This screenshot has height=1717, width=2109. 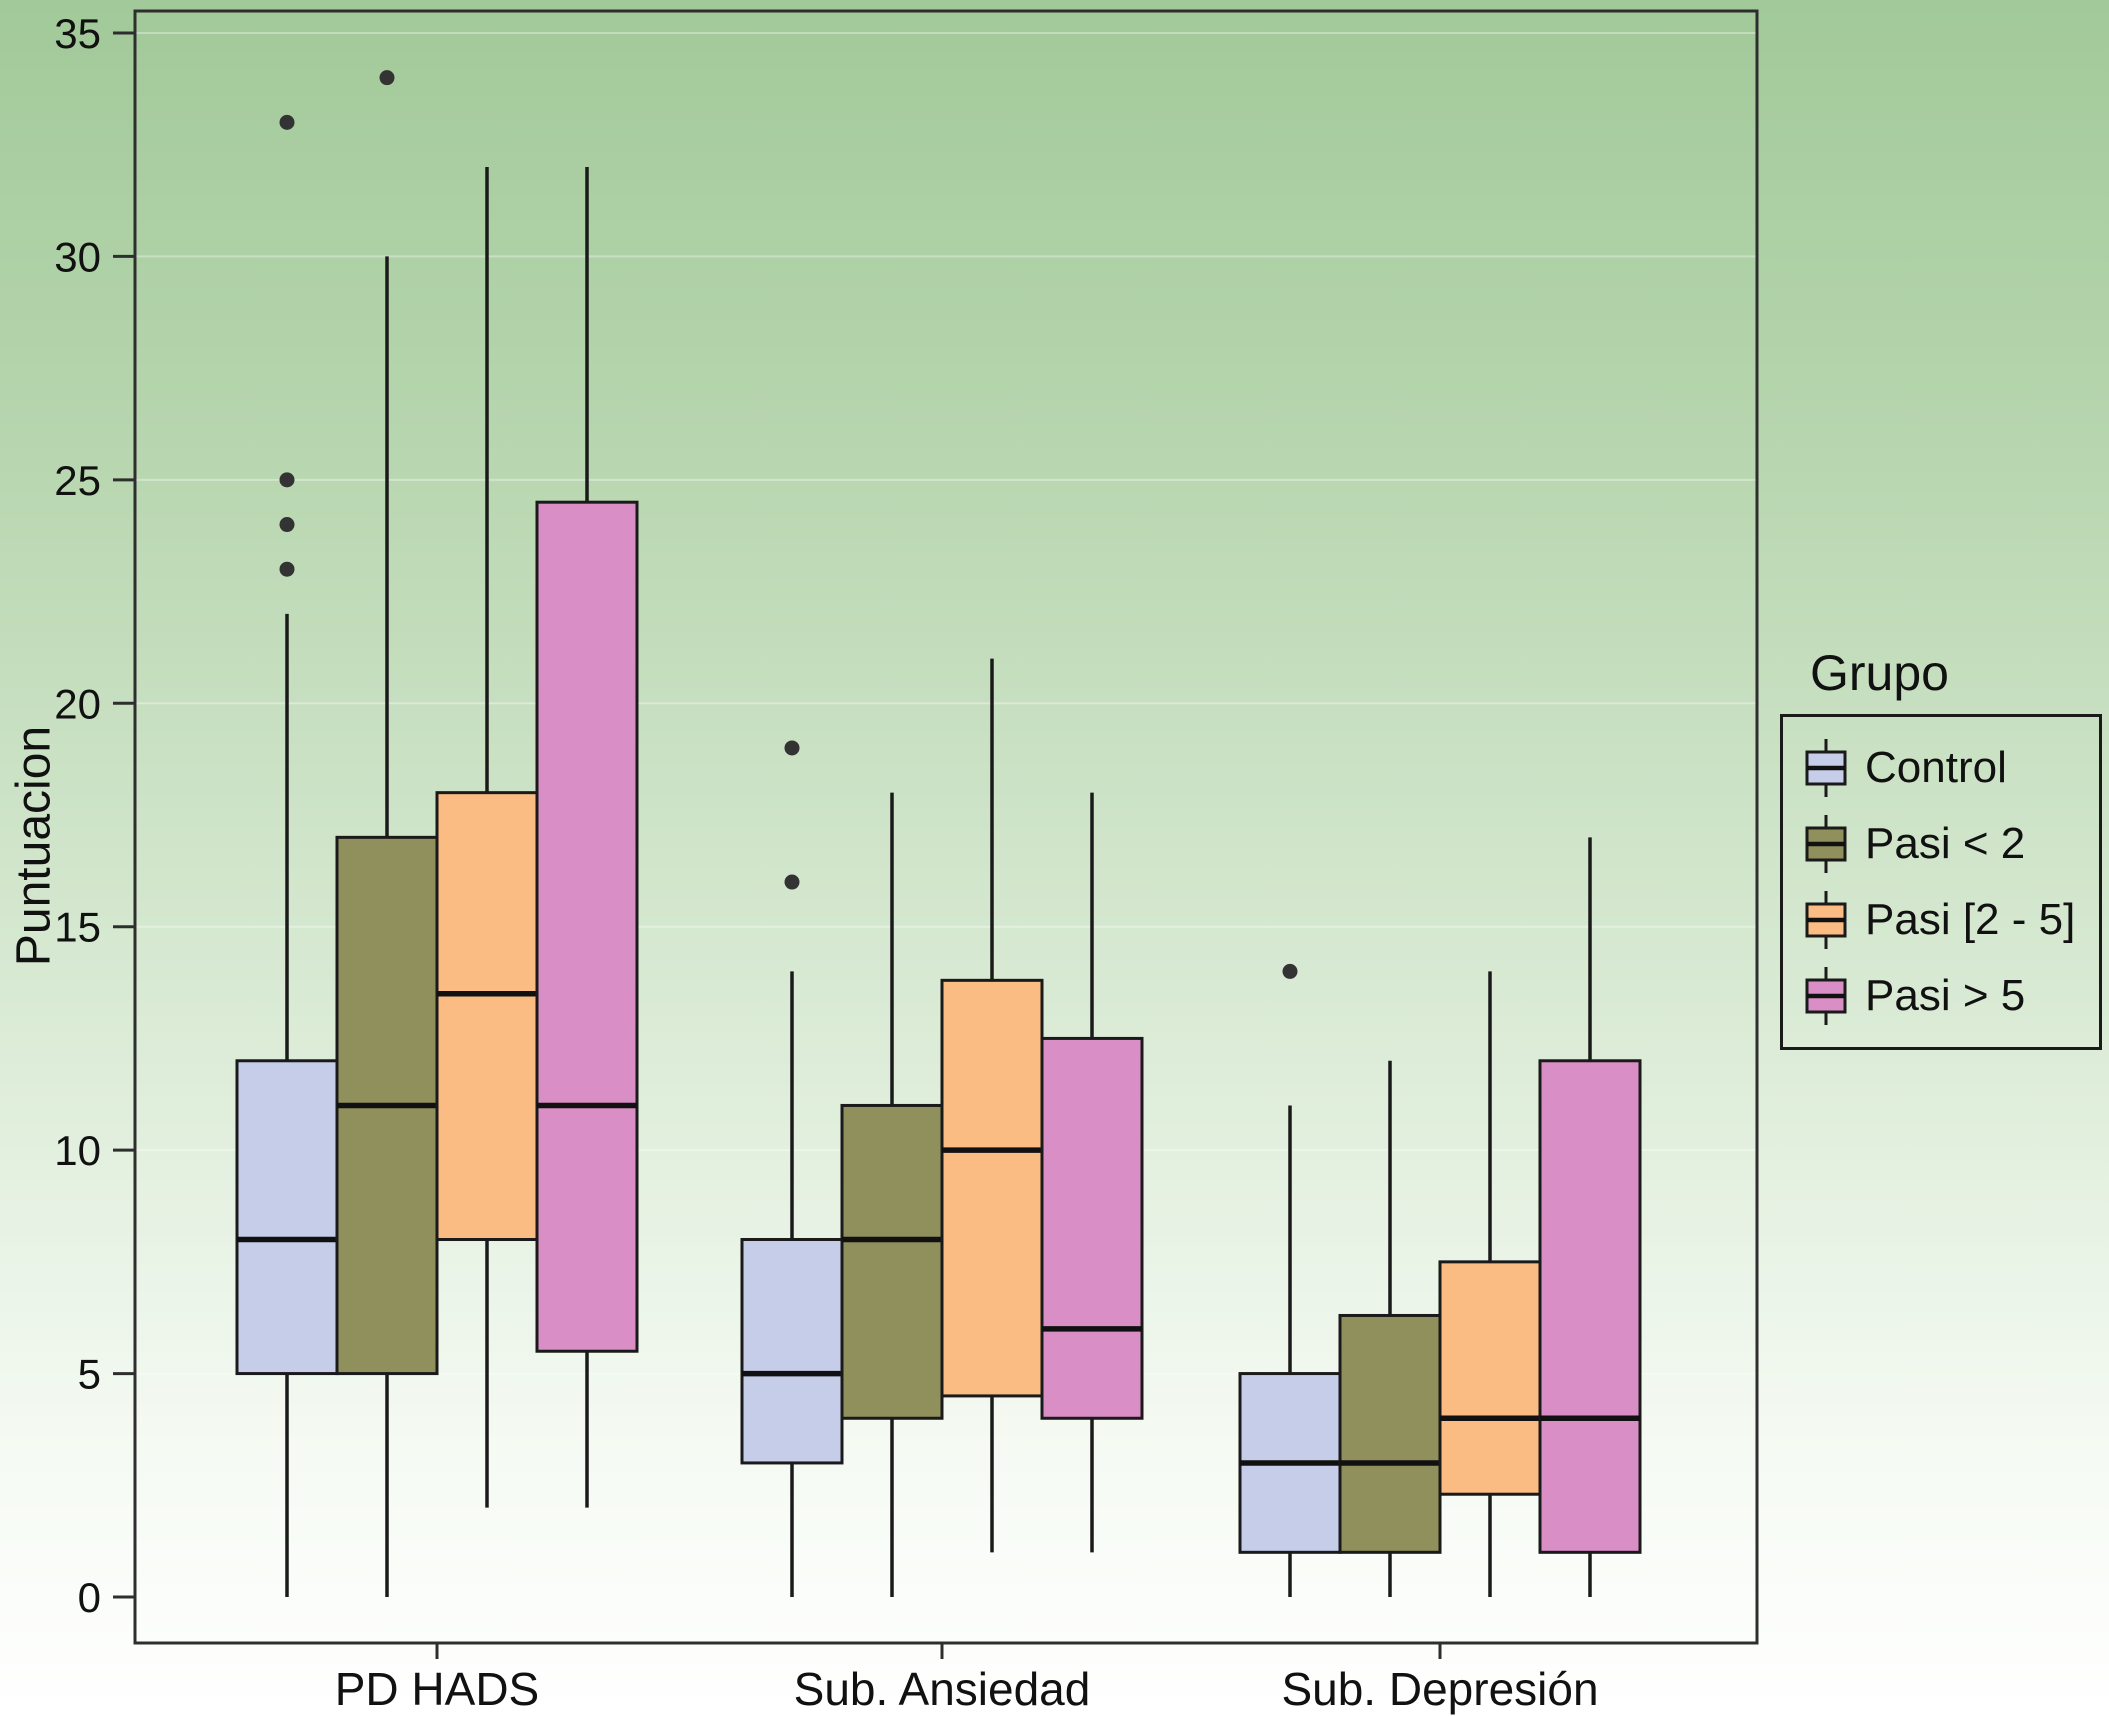 I want to click on y-tick-label: 10, so click(x=77, y=1150).